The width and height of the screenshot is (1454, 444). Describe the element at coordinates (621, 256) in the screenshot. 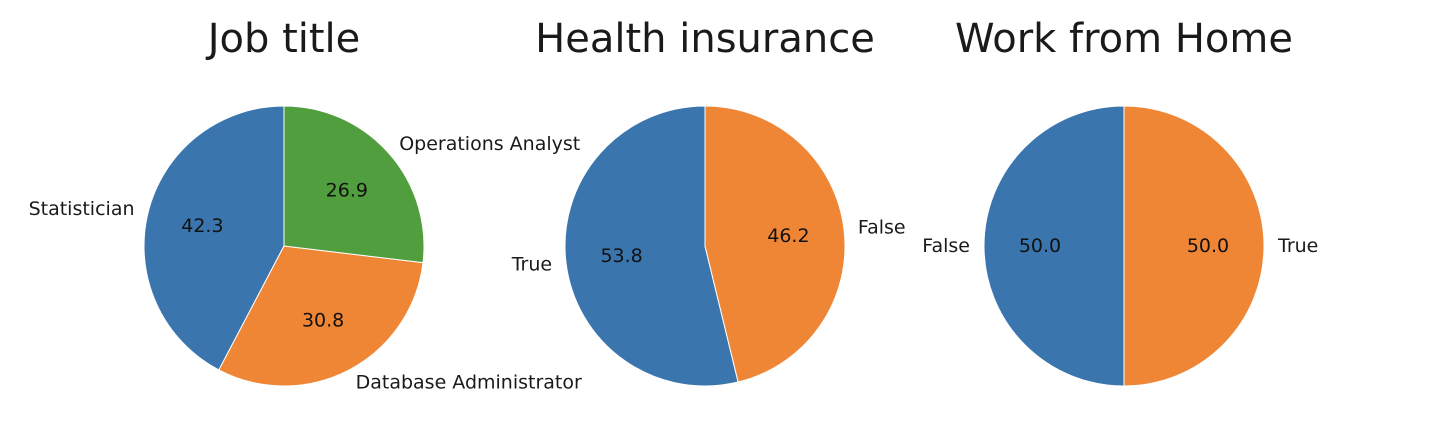

I see `pie-value-label-true: 53.8` at that location.